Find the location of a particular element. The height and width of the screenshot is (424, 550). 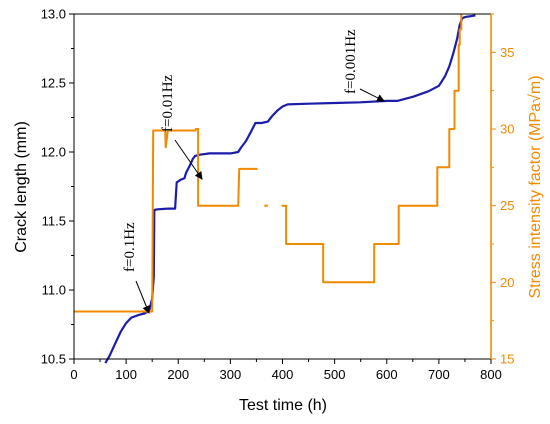

y2-tick-label: 15 is located at coordinates (507, 359).